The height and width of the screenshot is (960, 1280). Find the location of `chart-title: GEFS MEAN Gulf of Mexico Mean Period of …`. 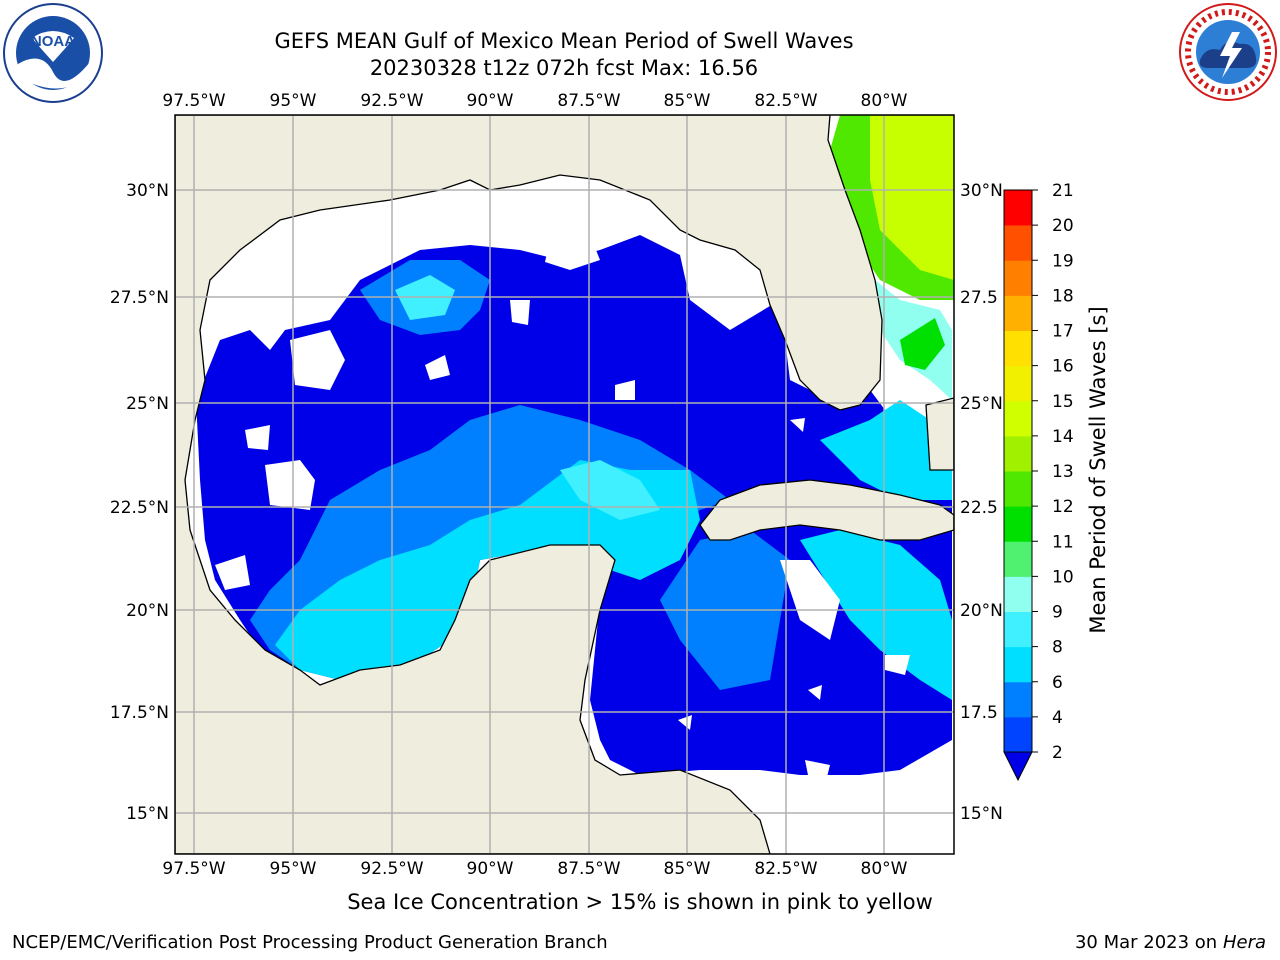

chart-title: GEFS MEAN Gulf of Mexico Mean Period of … is located at coordinates (564, 41).